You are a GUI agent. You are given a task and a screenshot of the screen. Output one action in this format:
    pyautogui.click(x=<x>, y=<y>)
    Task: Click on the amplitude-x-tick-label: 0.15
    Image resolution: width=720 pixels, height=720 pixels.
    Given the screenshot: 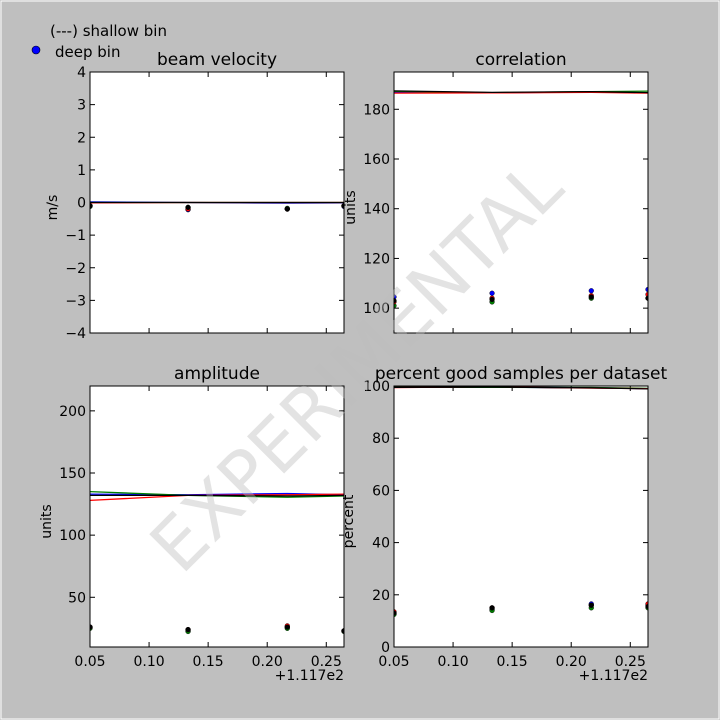 What is the action you would take?
    pyautogui.click(x=208, y=662)
    